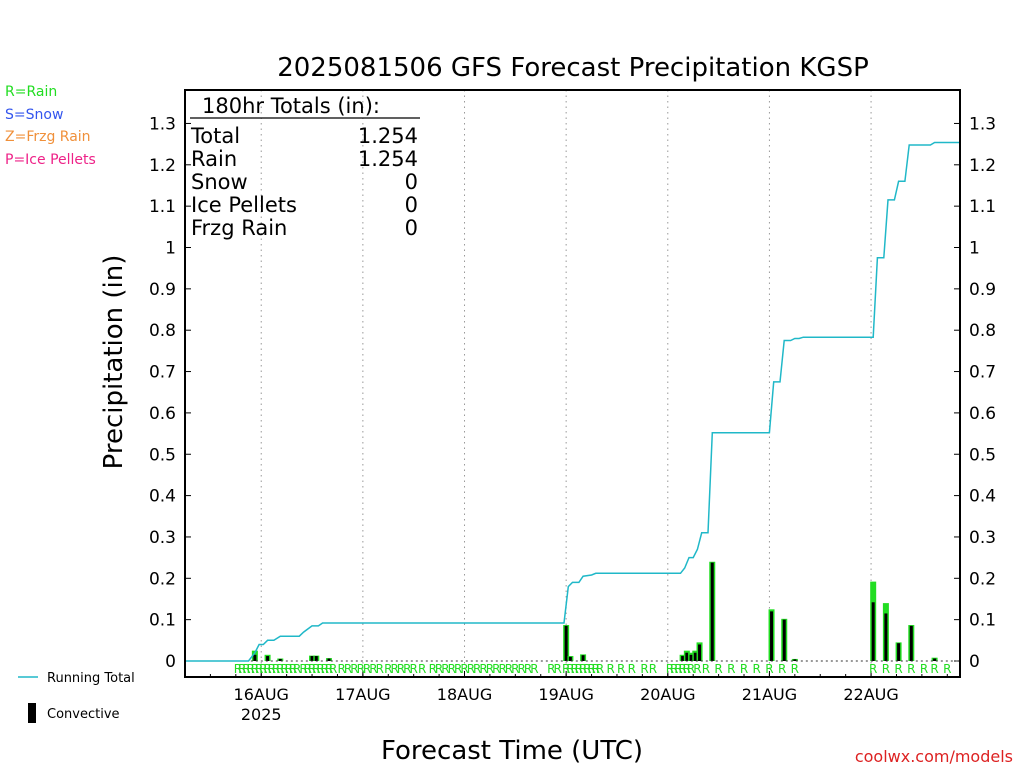  What do you see at coordinates (982, 621) in the screenshot?
I see `y-tick-label-right: 0.1` at bounding box center [982, 621].